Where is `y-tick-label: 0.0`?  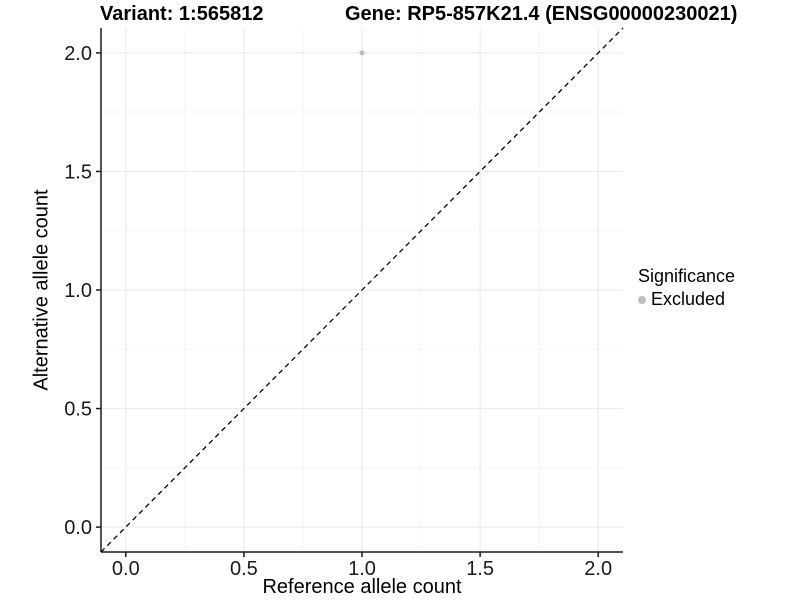
y-tick-label: 0.0 is located at coordinates (78, 528).